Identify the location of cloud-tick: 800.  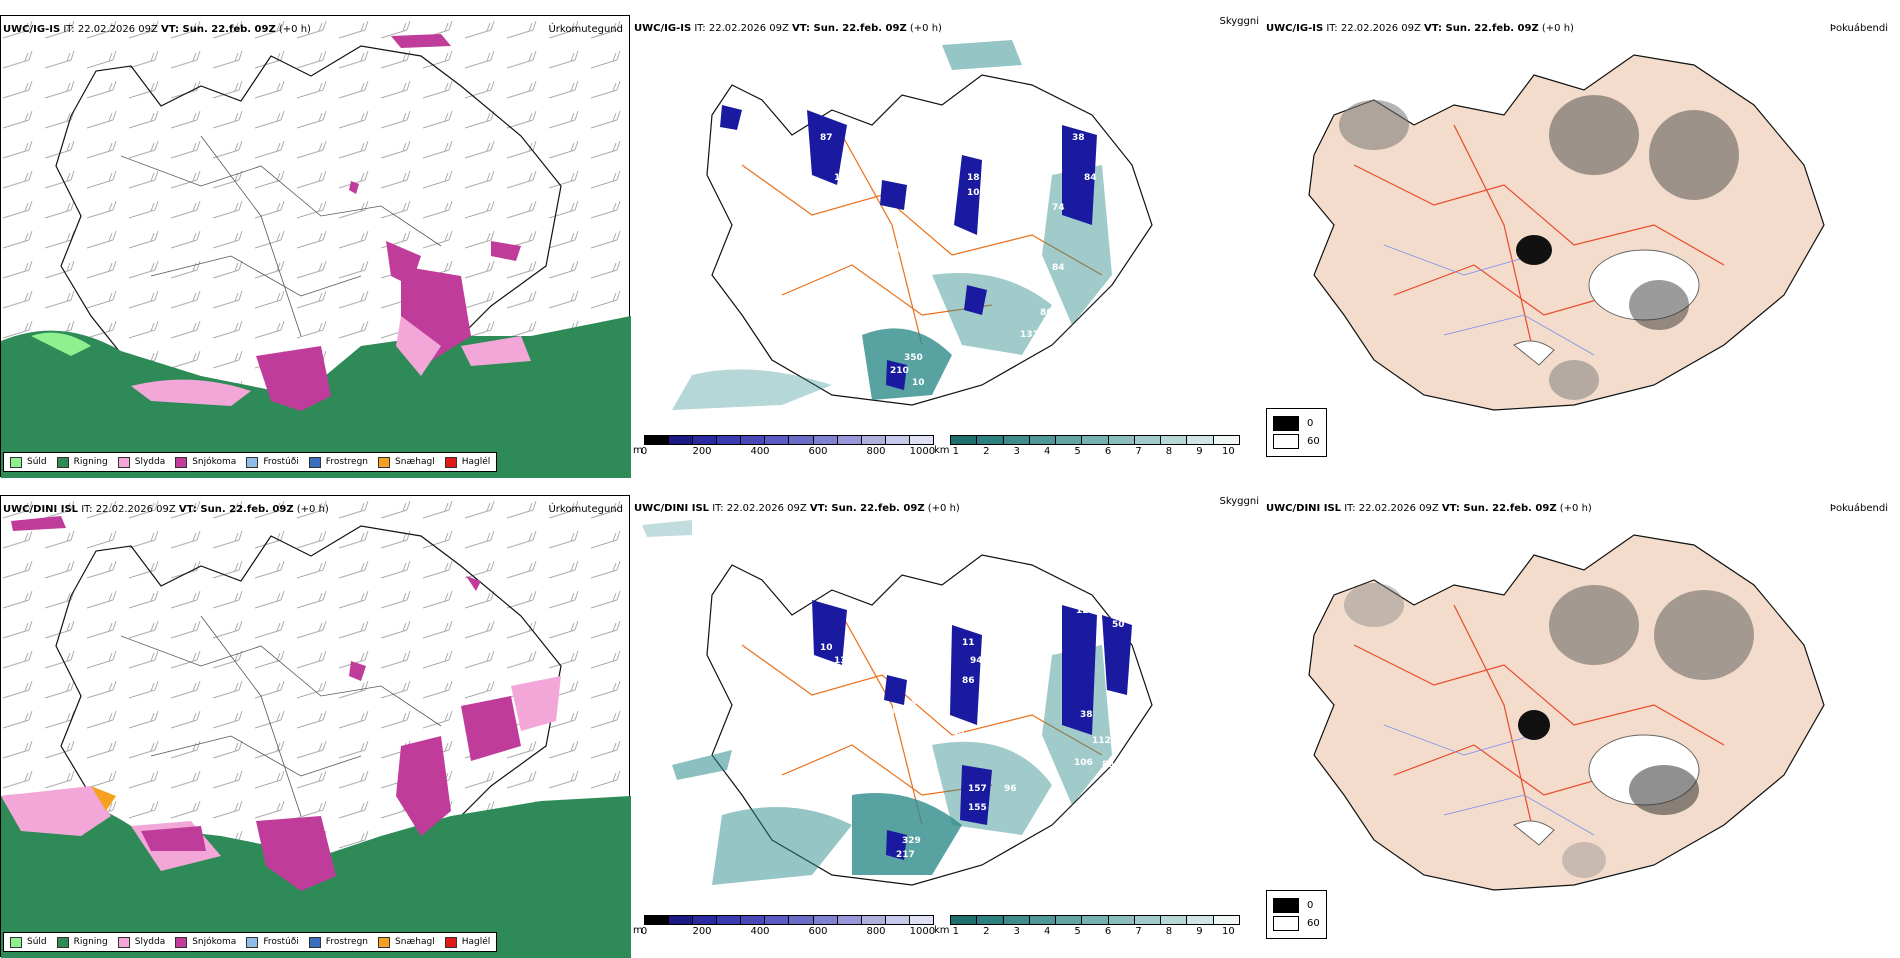
(876, 931).